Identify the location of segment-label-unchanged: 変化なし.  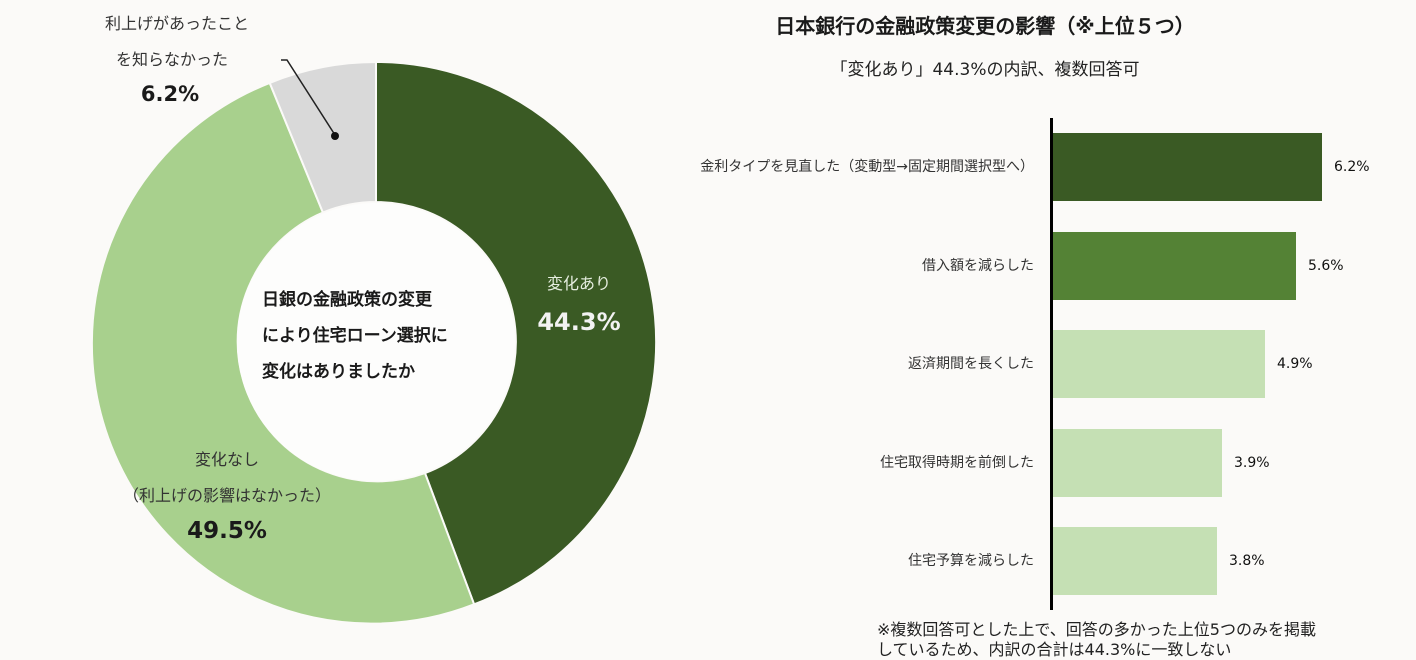
(226, 459).